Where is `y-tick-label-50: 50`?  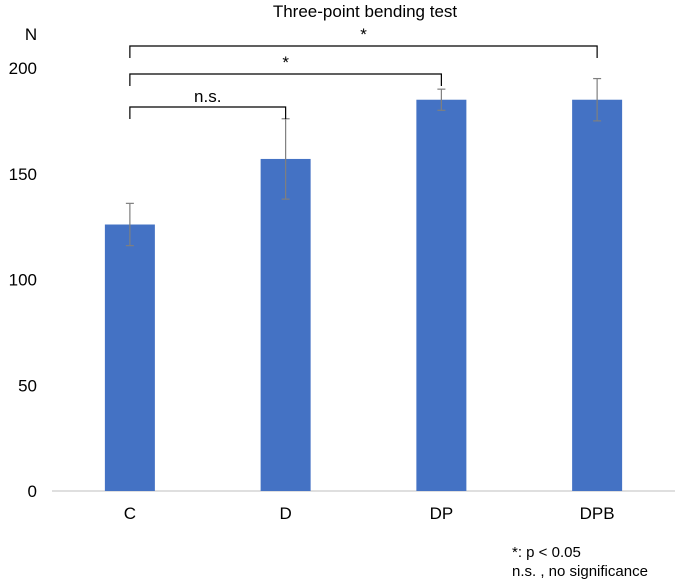
y-tick-label-50: 50 is located at coordinates (27, 385).